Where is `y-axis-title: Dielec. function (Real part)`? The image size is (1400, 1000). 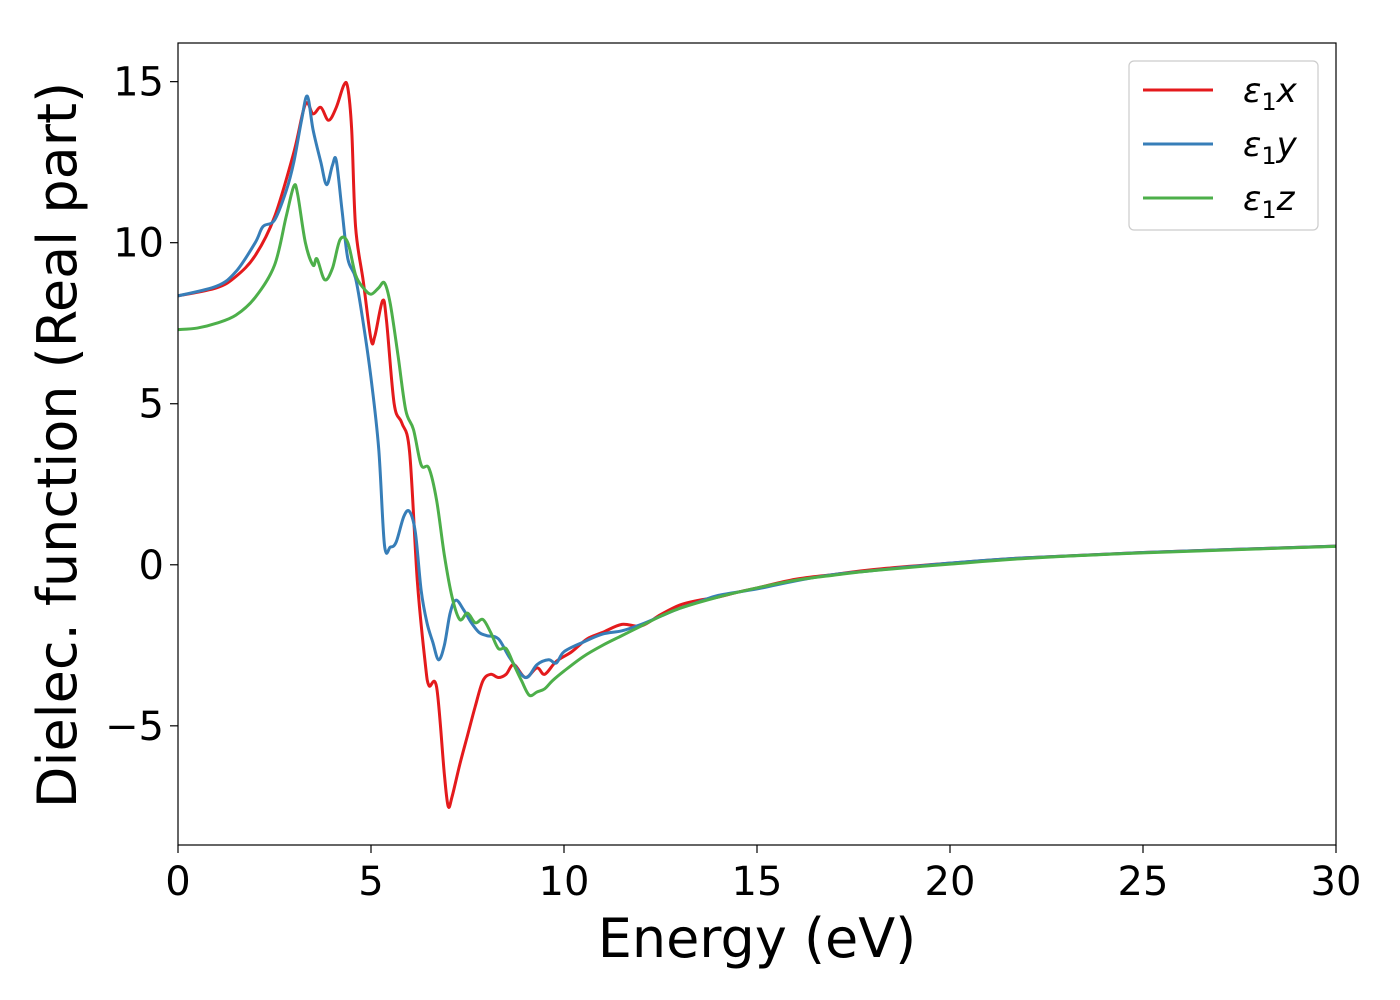
y-axis-title: Dielec. function (Real part) is located at coordinates (57, 445).